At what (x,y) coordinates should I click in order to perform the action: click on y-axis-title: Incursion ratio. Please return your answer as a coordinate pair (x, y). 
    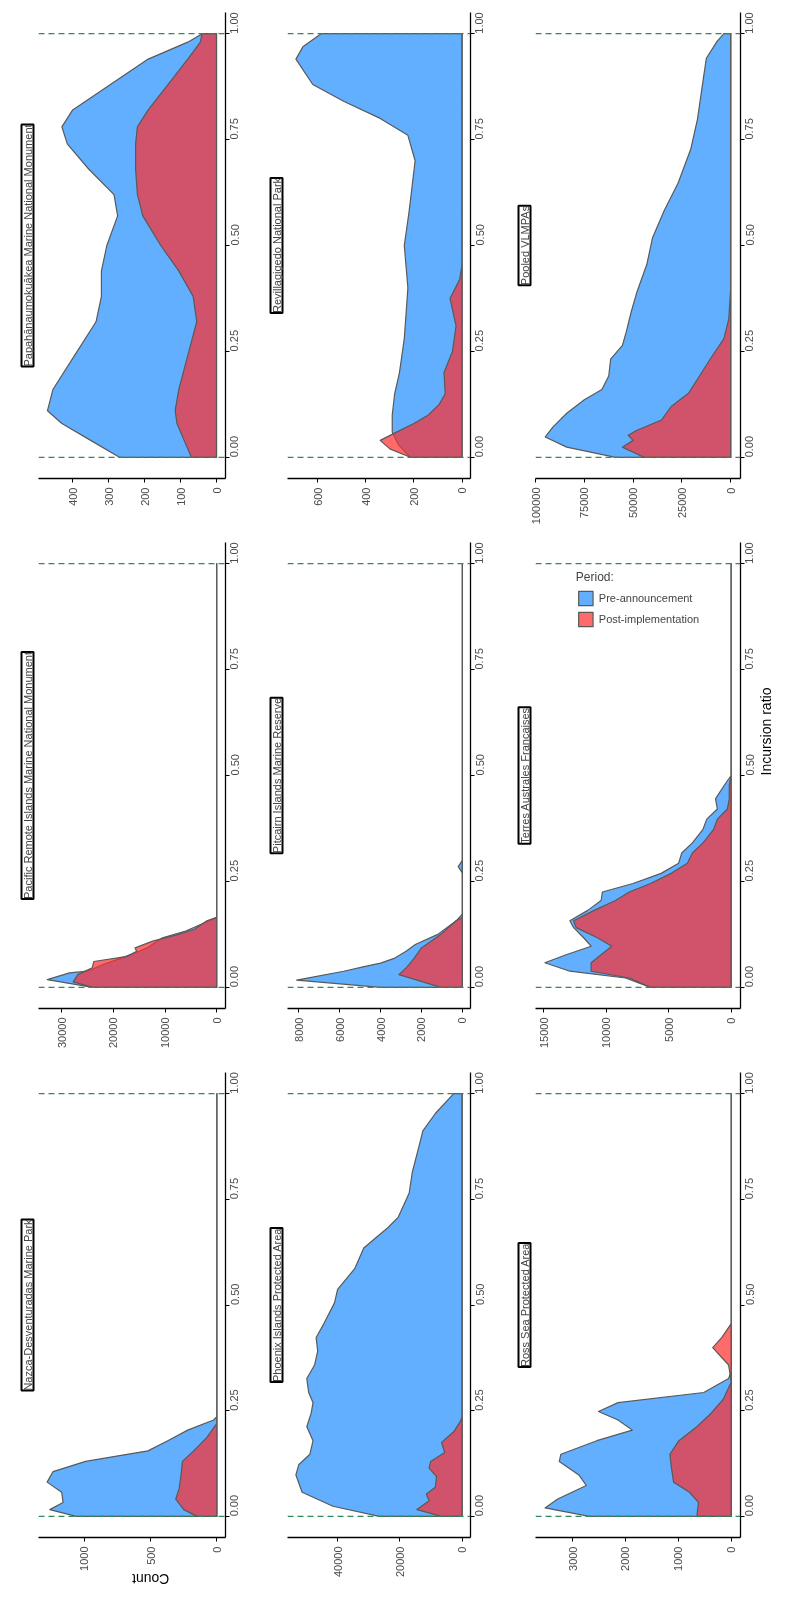
    Looking at the image, I should click on (765, 731).